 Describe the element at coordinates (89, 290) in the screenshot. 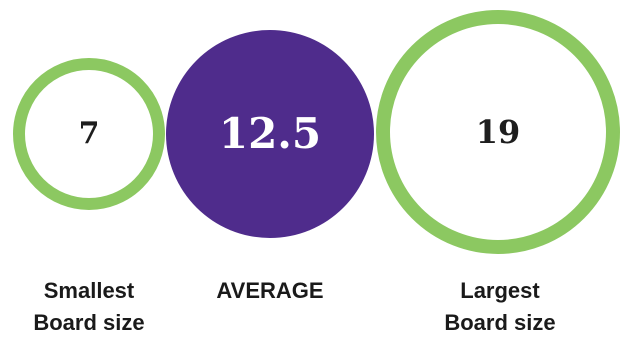

I see `smallest-caption-line1: Smallest` at that location.